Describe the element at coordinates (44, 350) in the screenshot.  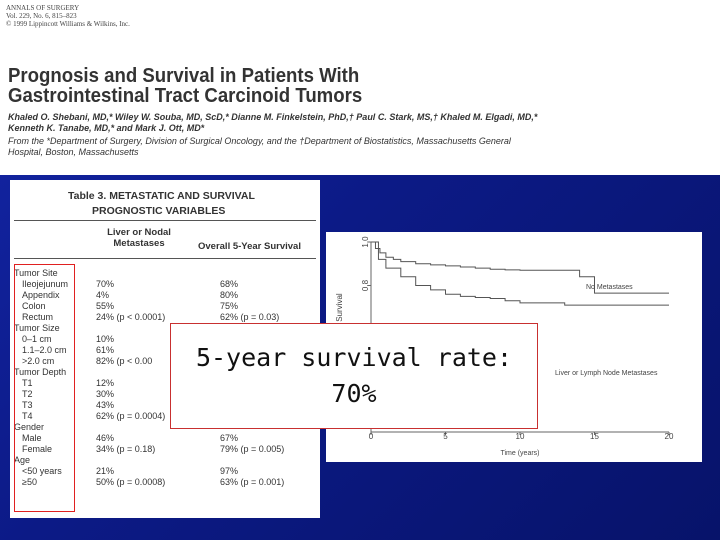
I see `row-label: 1.1–2.0 cm` at that location.